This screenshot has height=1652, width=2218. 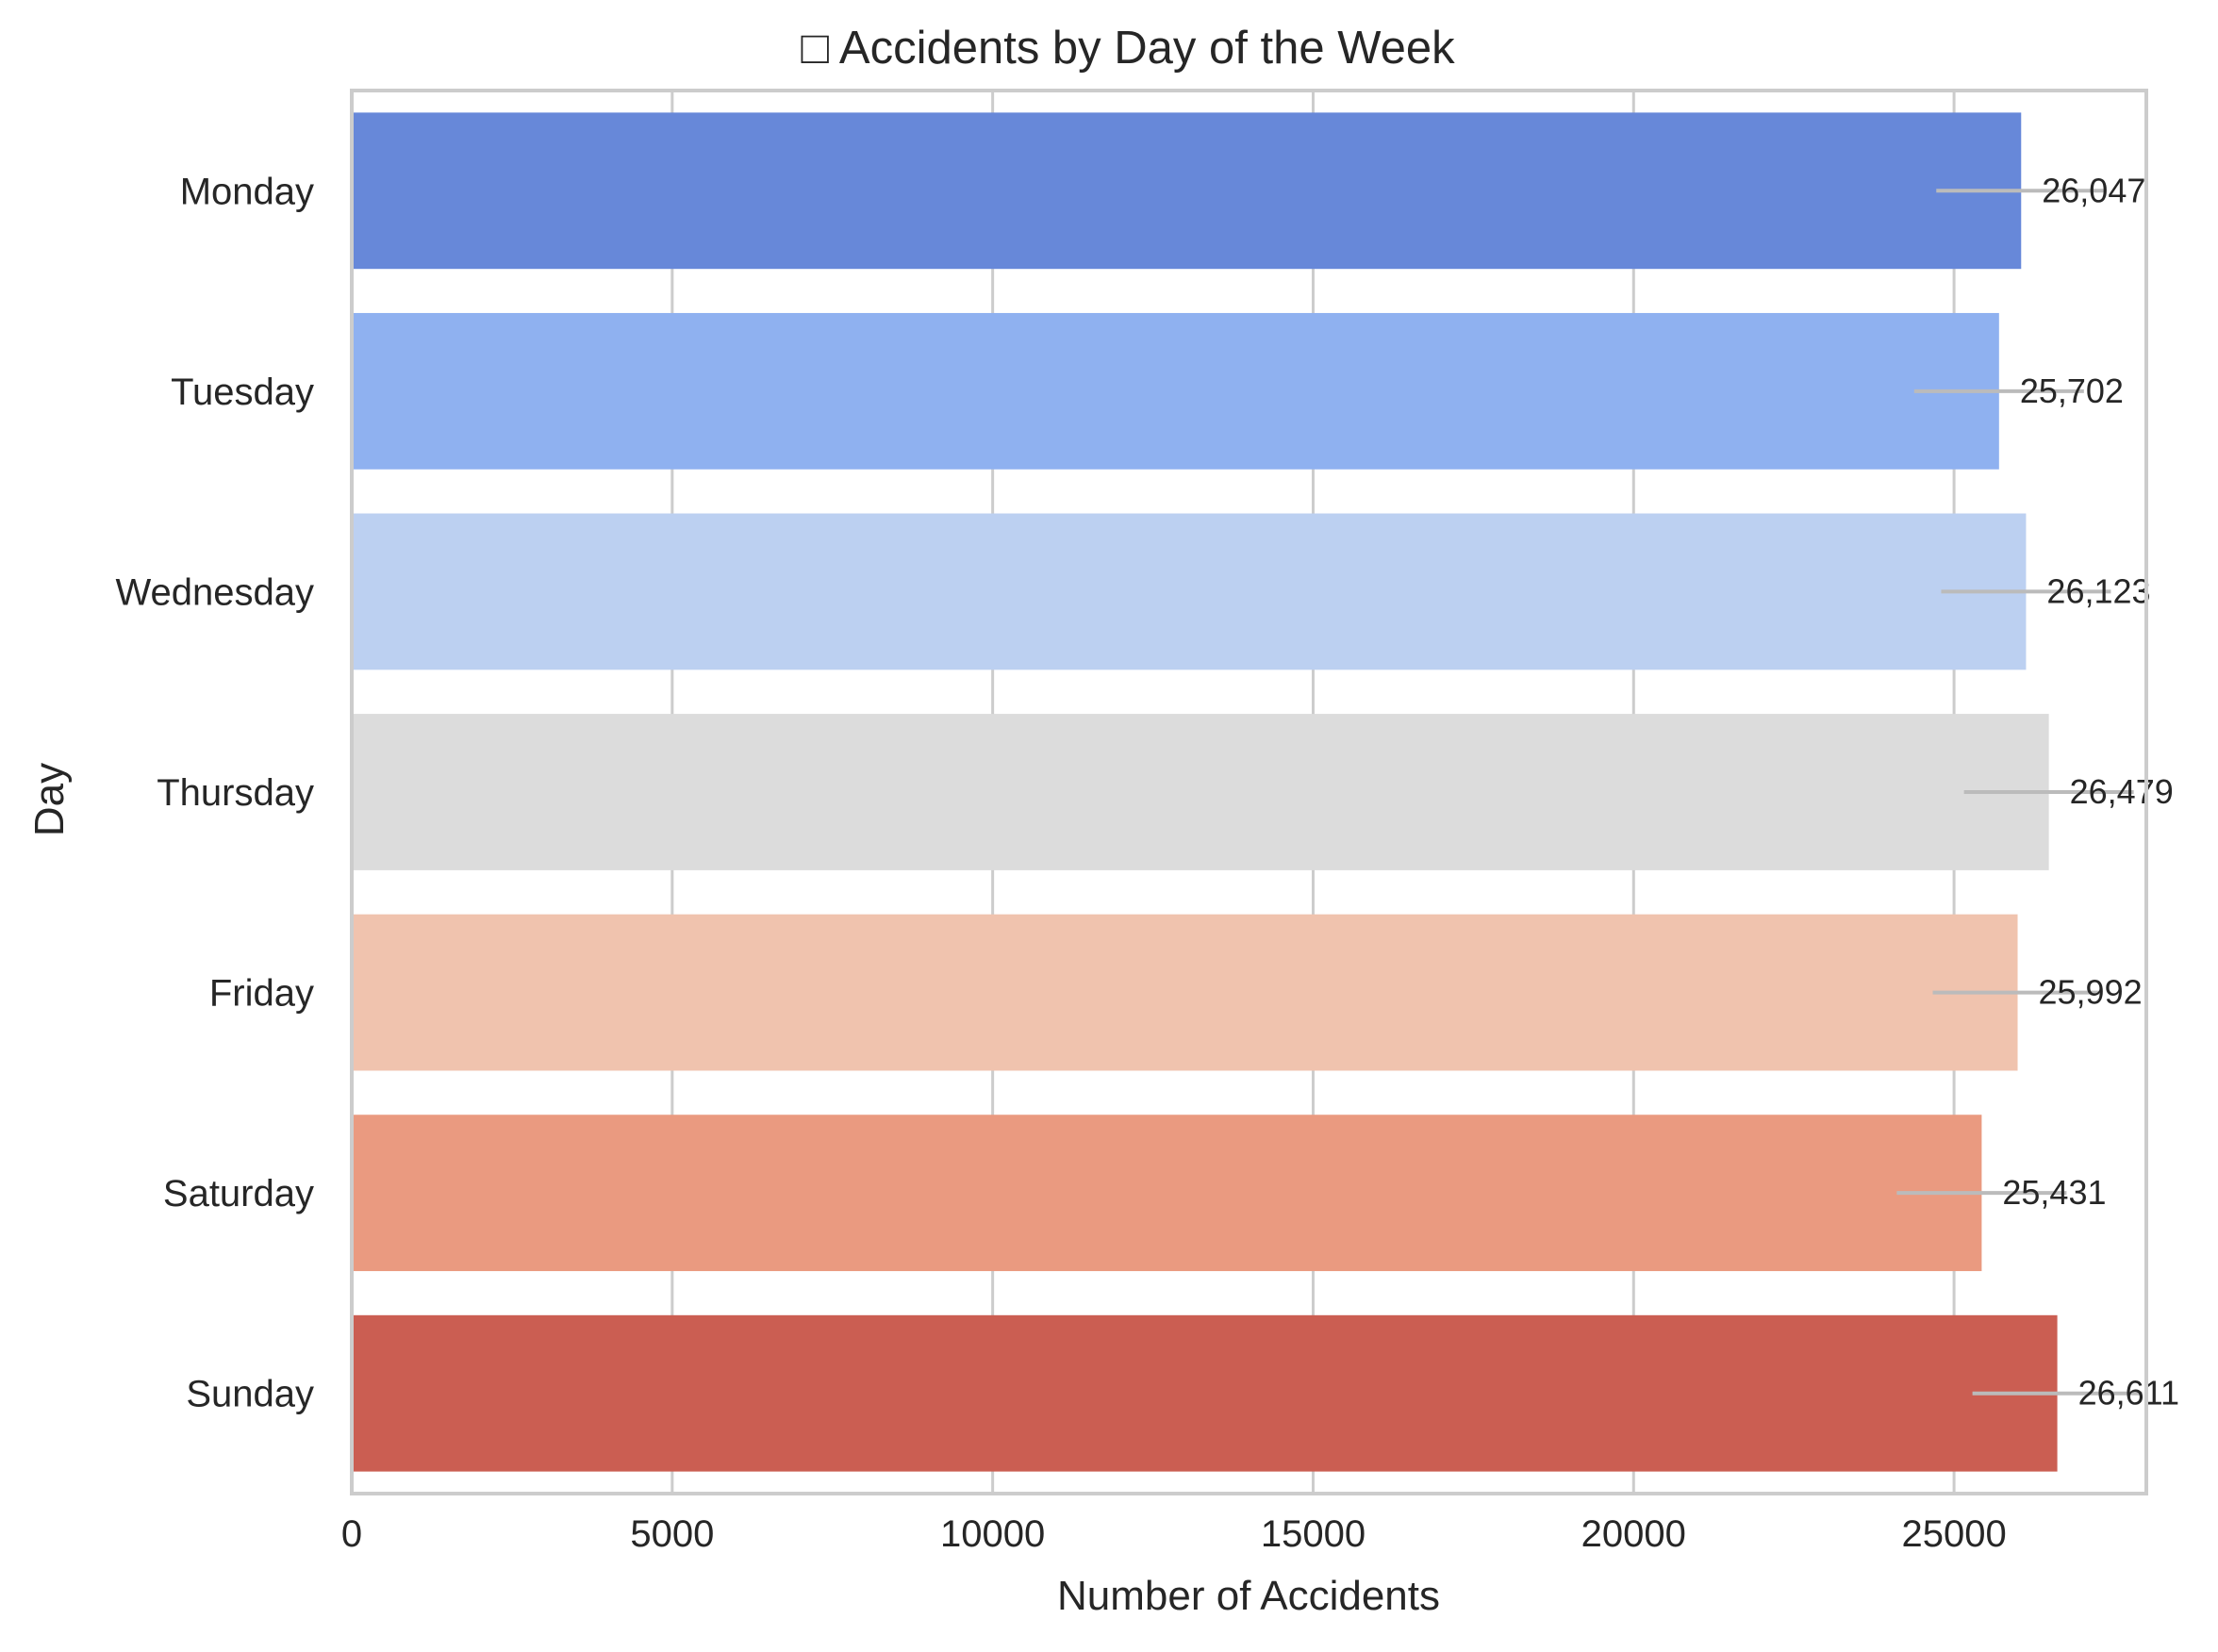 I want to click on error-bars, so click(x=2019, y=792).